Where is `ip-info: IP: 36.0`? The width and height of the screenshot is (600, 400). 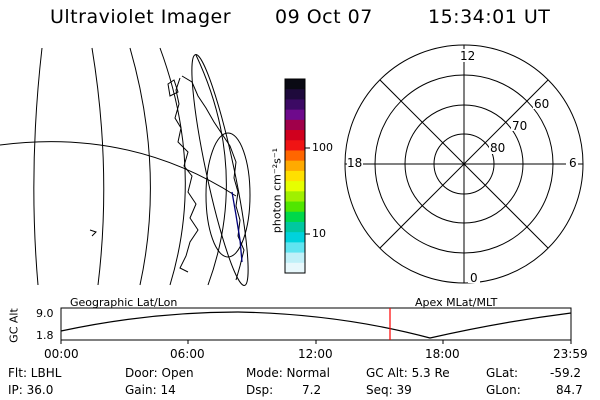
ip-info: IP: 36.0 is located at coordinates (31, 390).